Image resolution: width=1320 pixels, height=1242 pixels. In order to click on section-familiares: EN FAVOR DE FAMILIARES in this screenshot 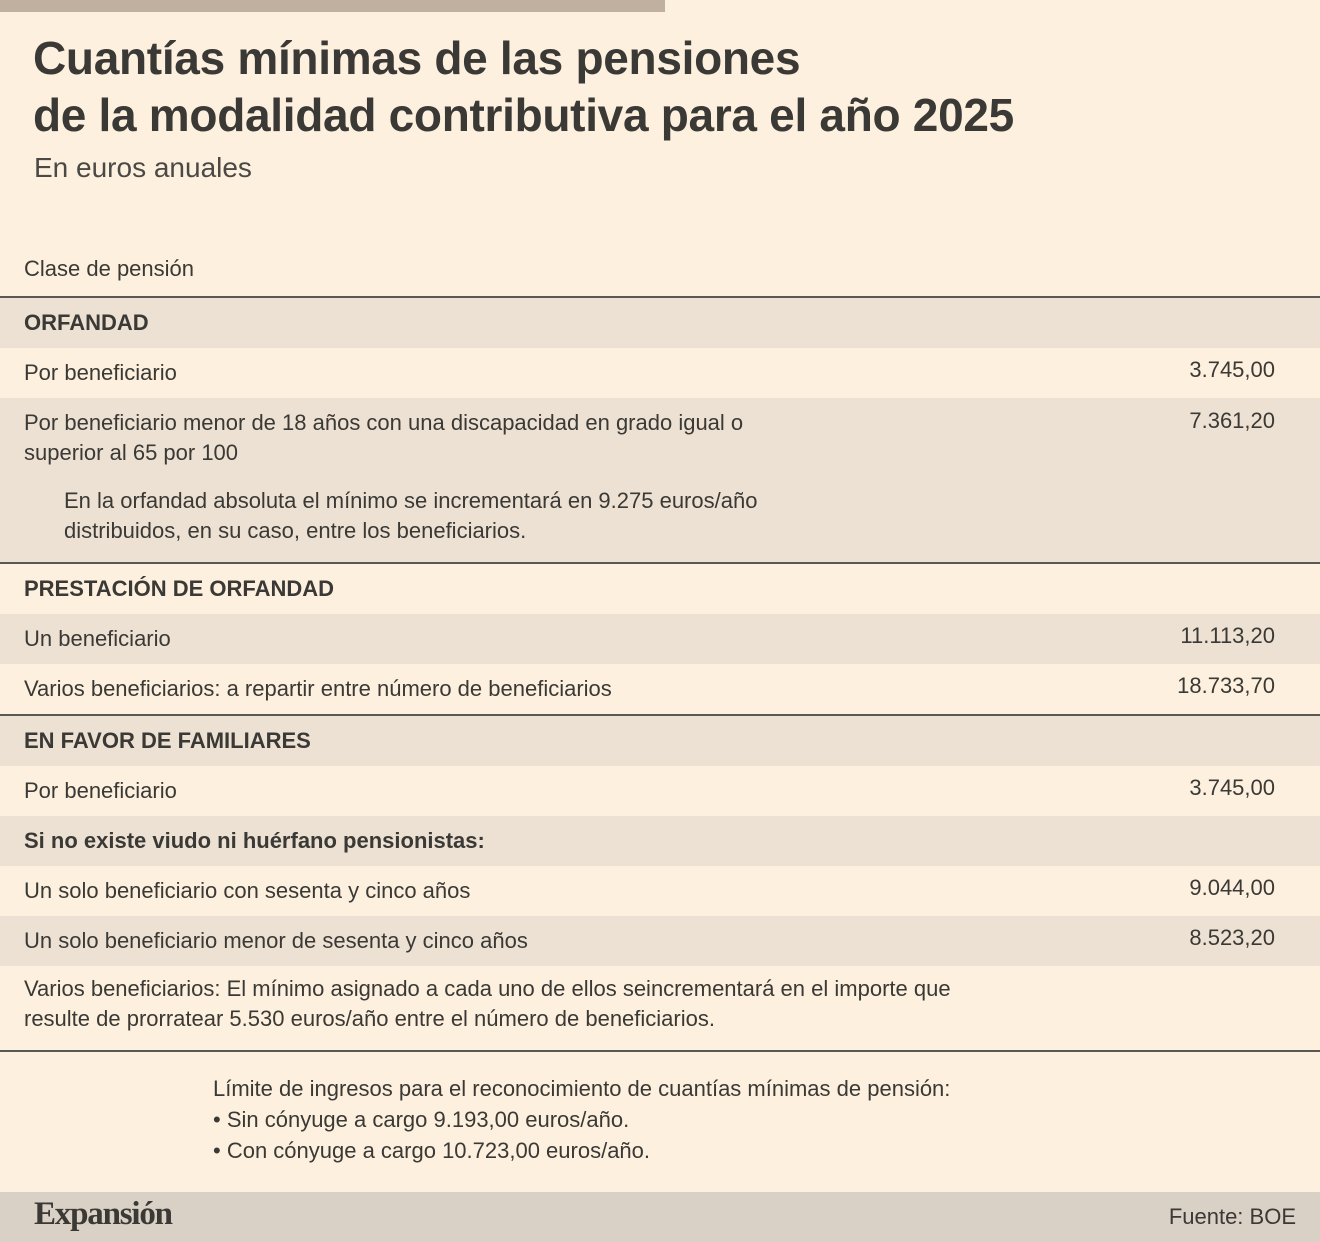, I will do `click(660, 741)`.